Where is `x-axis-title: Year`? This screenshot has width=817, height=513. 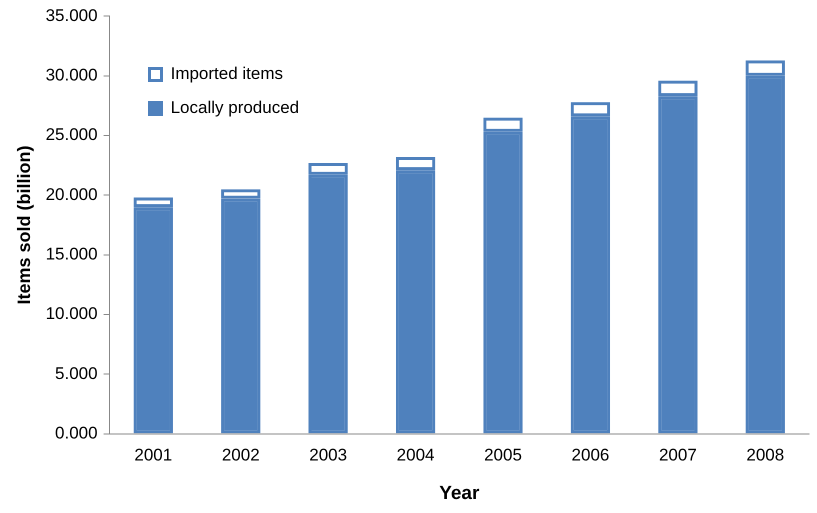 x-axis-title: Year is located at coordinates (459, 493).